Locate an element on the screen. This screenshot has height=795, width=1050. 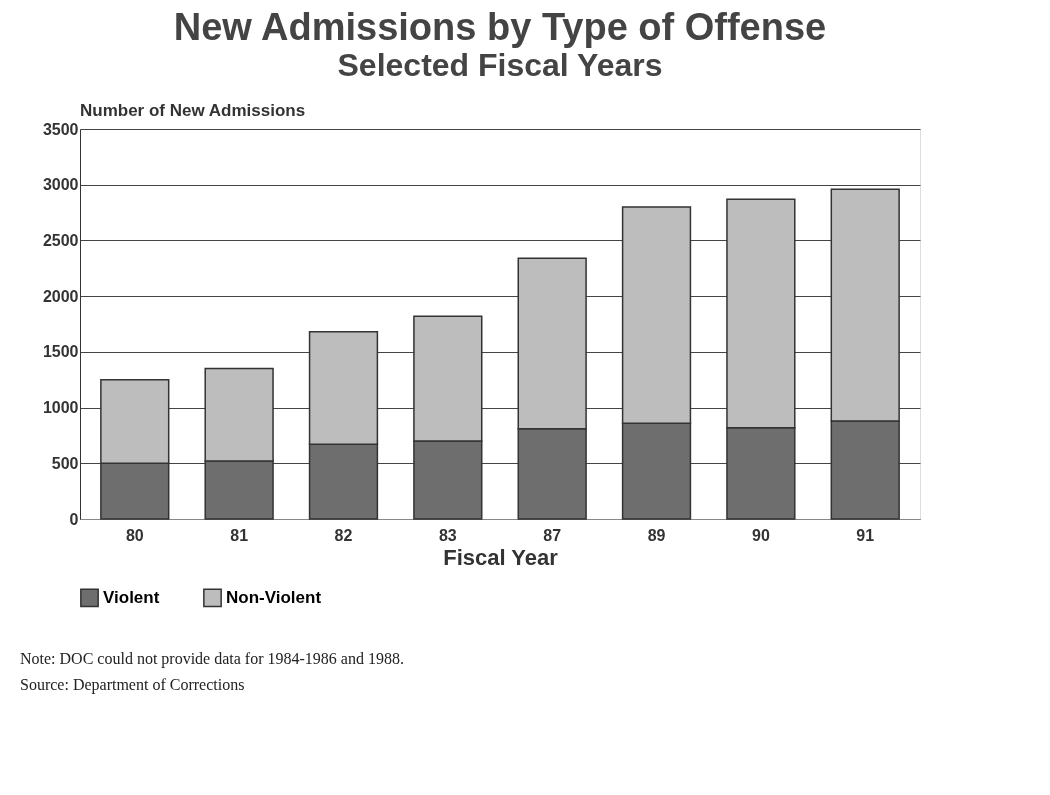
source-note: Source: Department of Corrections is located at coordinates (132, 685).